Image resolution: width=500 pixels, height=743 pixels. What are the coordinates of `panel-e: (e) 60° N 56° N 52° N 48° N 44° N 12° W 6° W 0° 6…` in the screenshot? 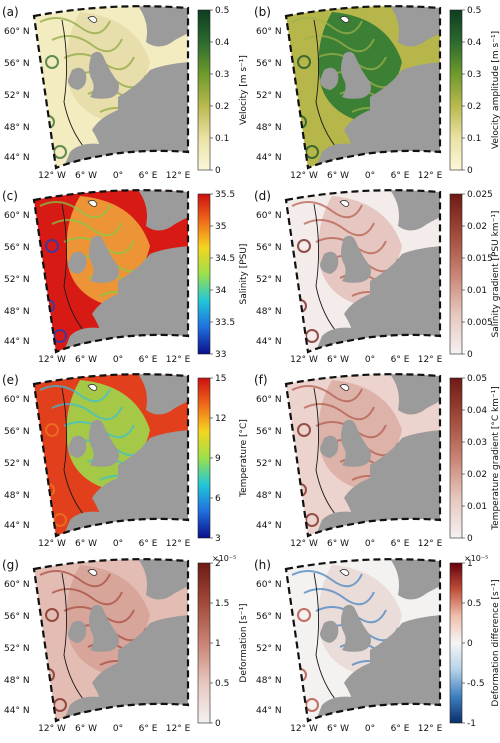 It's located at (125, 461).